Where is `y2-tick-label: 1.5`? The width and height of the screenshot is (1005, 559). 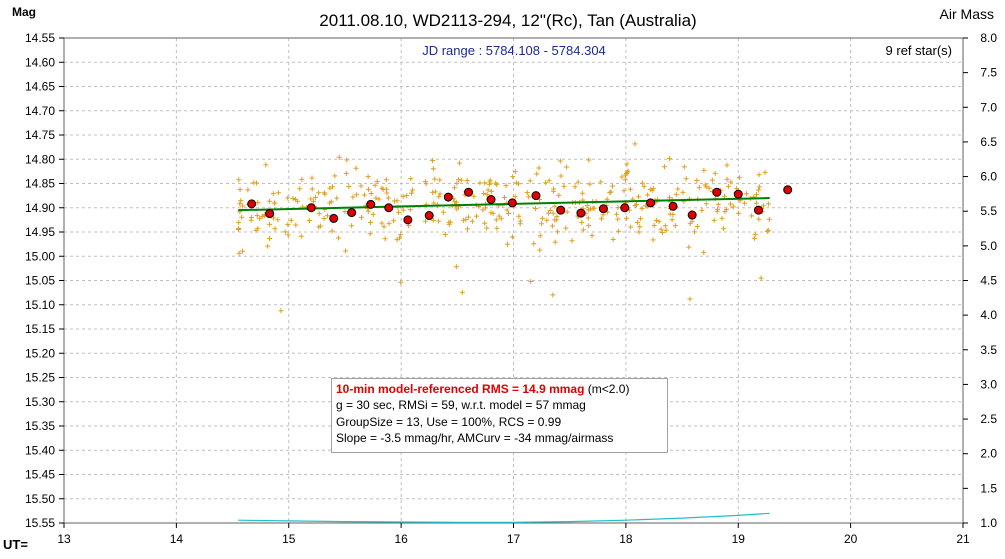 y2-tick-label: 1.5 is located at coordinates (988, 488).